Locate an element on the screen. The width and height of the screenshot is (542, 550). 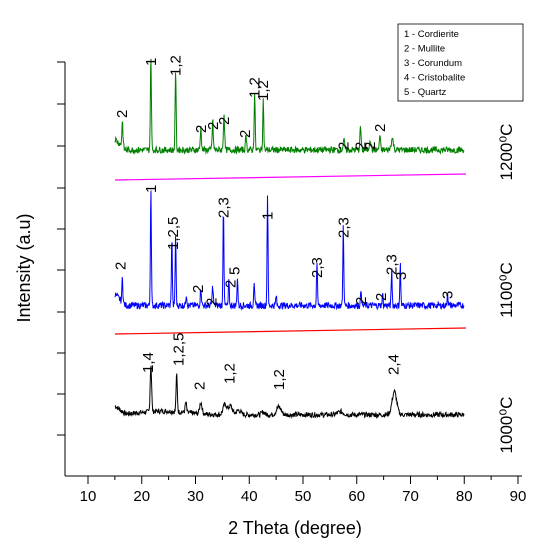
series-temperature-label: 1200⁰C is located at coordinates (506, 152).